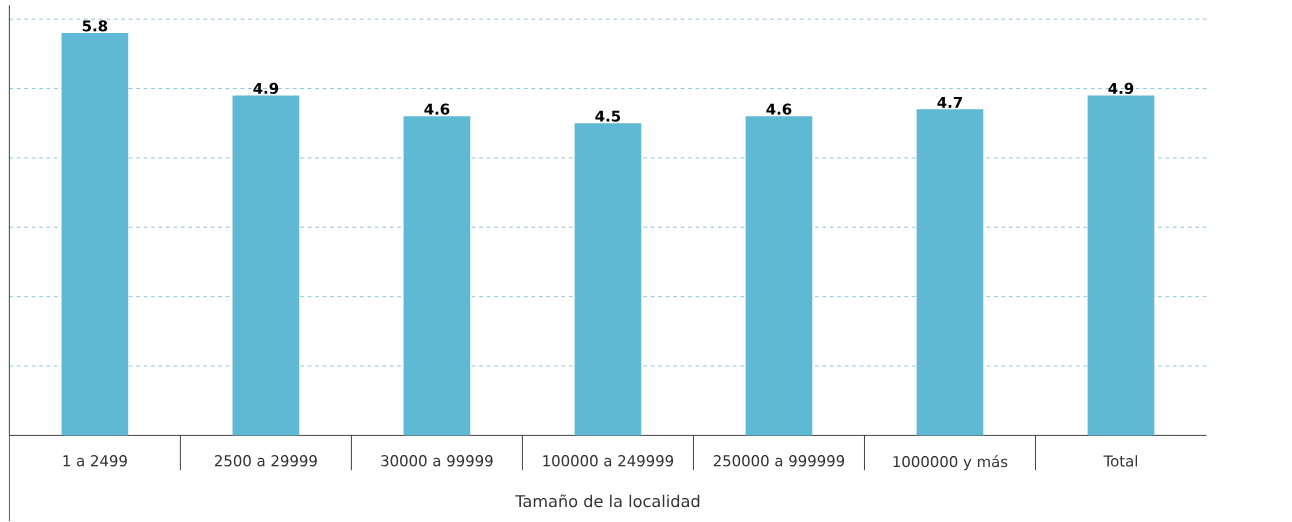 This screenshot has width=1292, height=522. I want to click on x-tick-label: 250000 a 999999, so click(779, 461).